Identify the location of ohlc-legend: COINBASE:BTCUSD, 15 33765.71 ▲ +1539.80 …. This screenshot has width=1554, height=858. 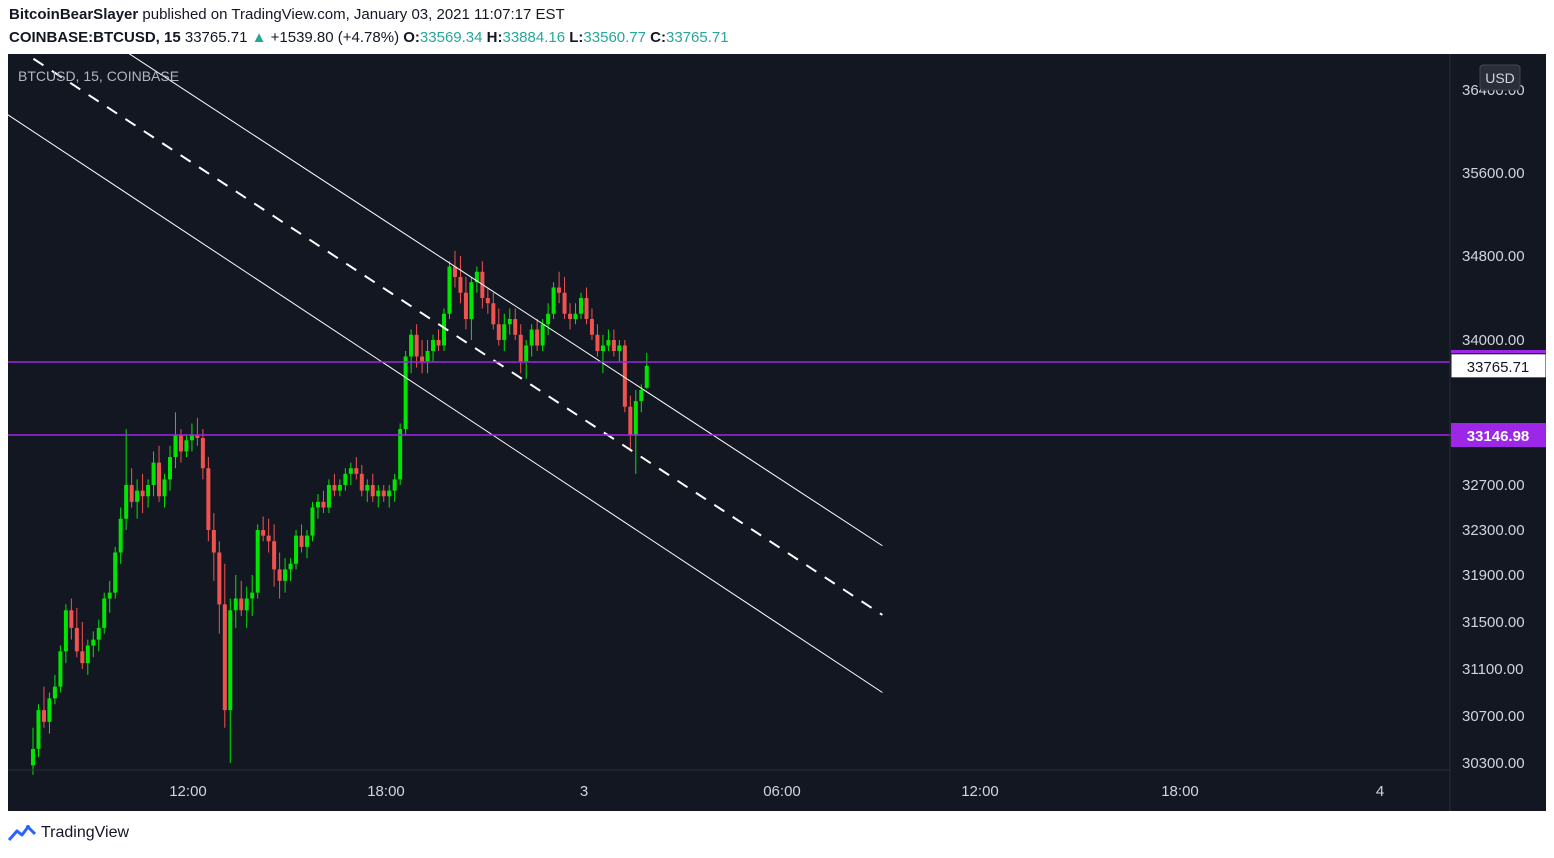
(369, 37).